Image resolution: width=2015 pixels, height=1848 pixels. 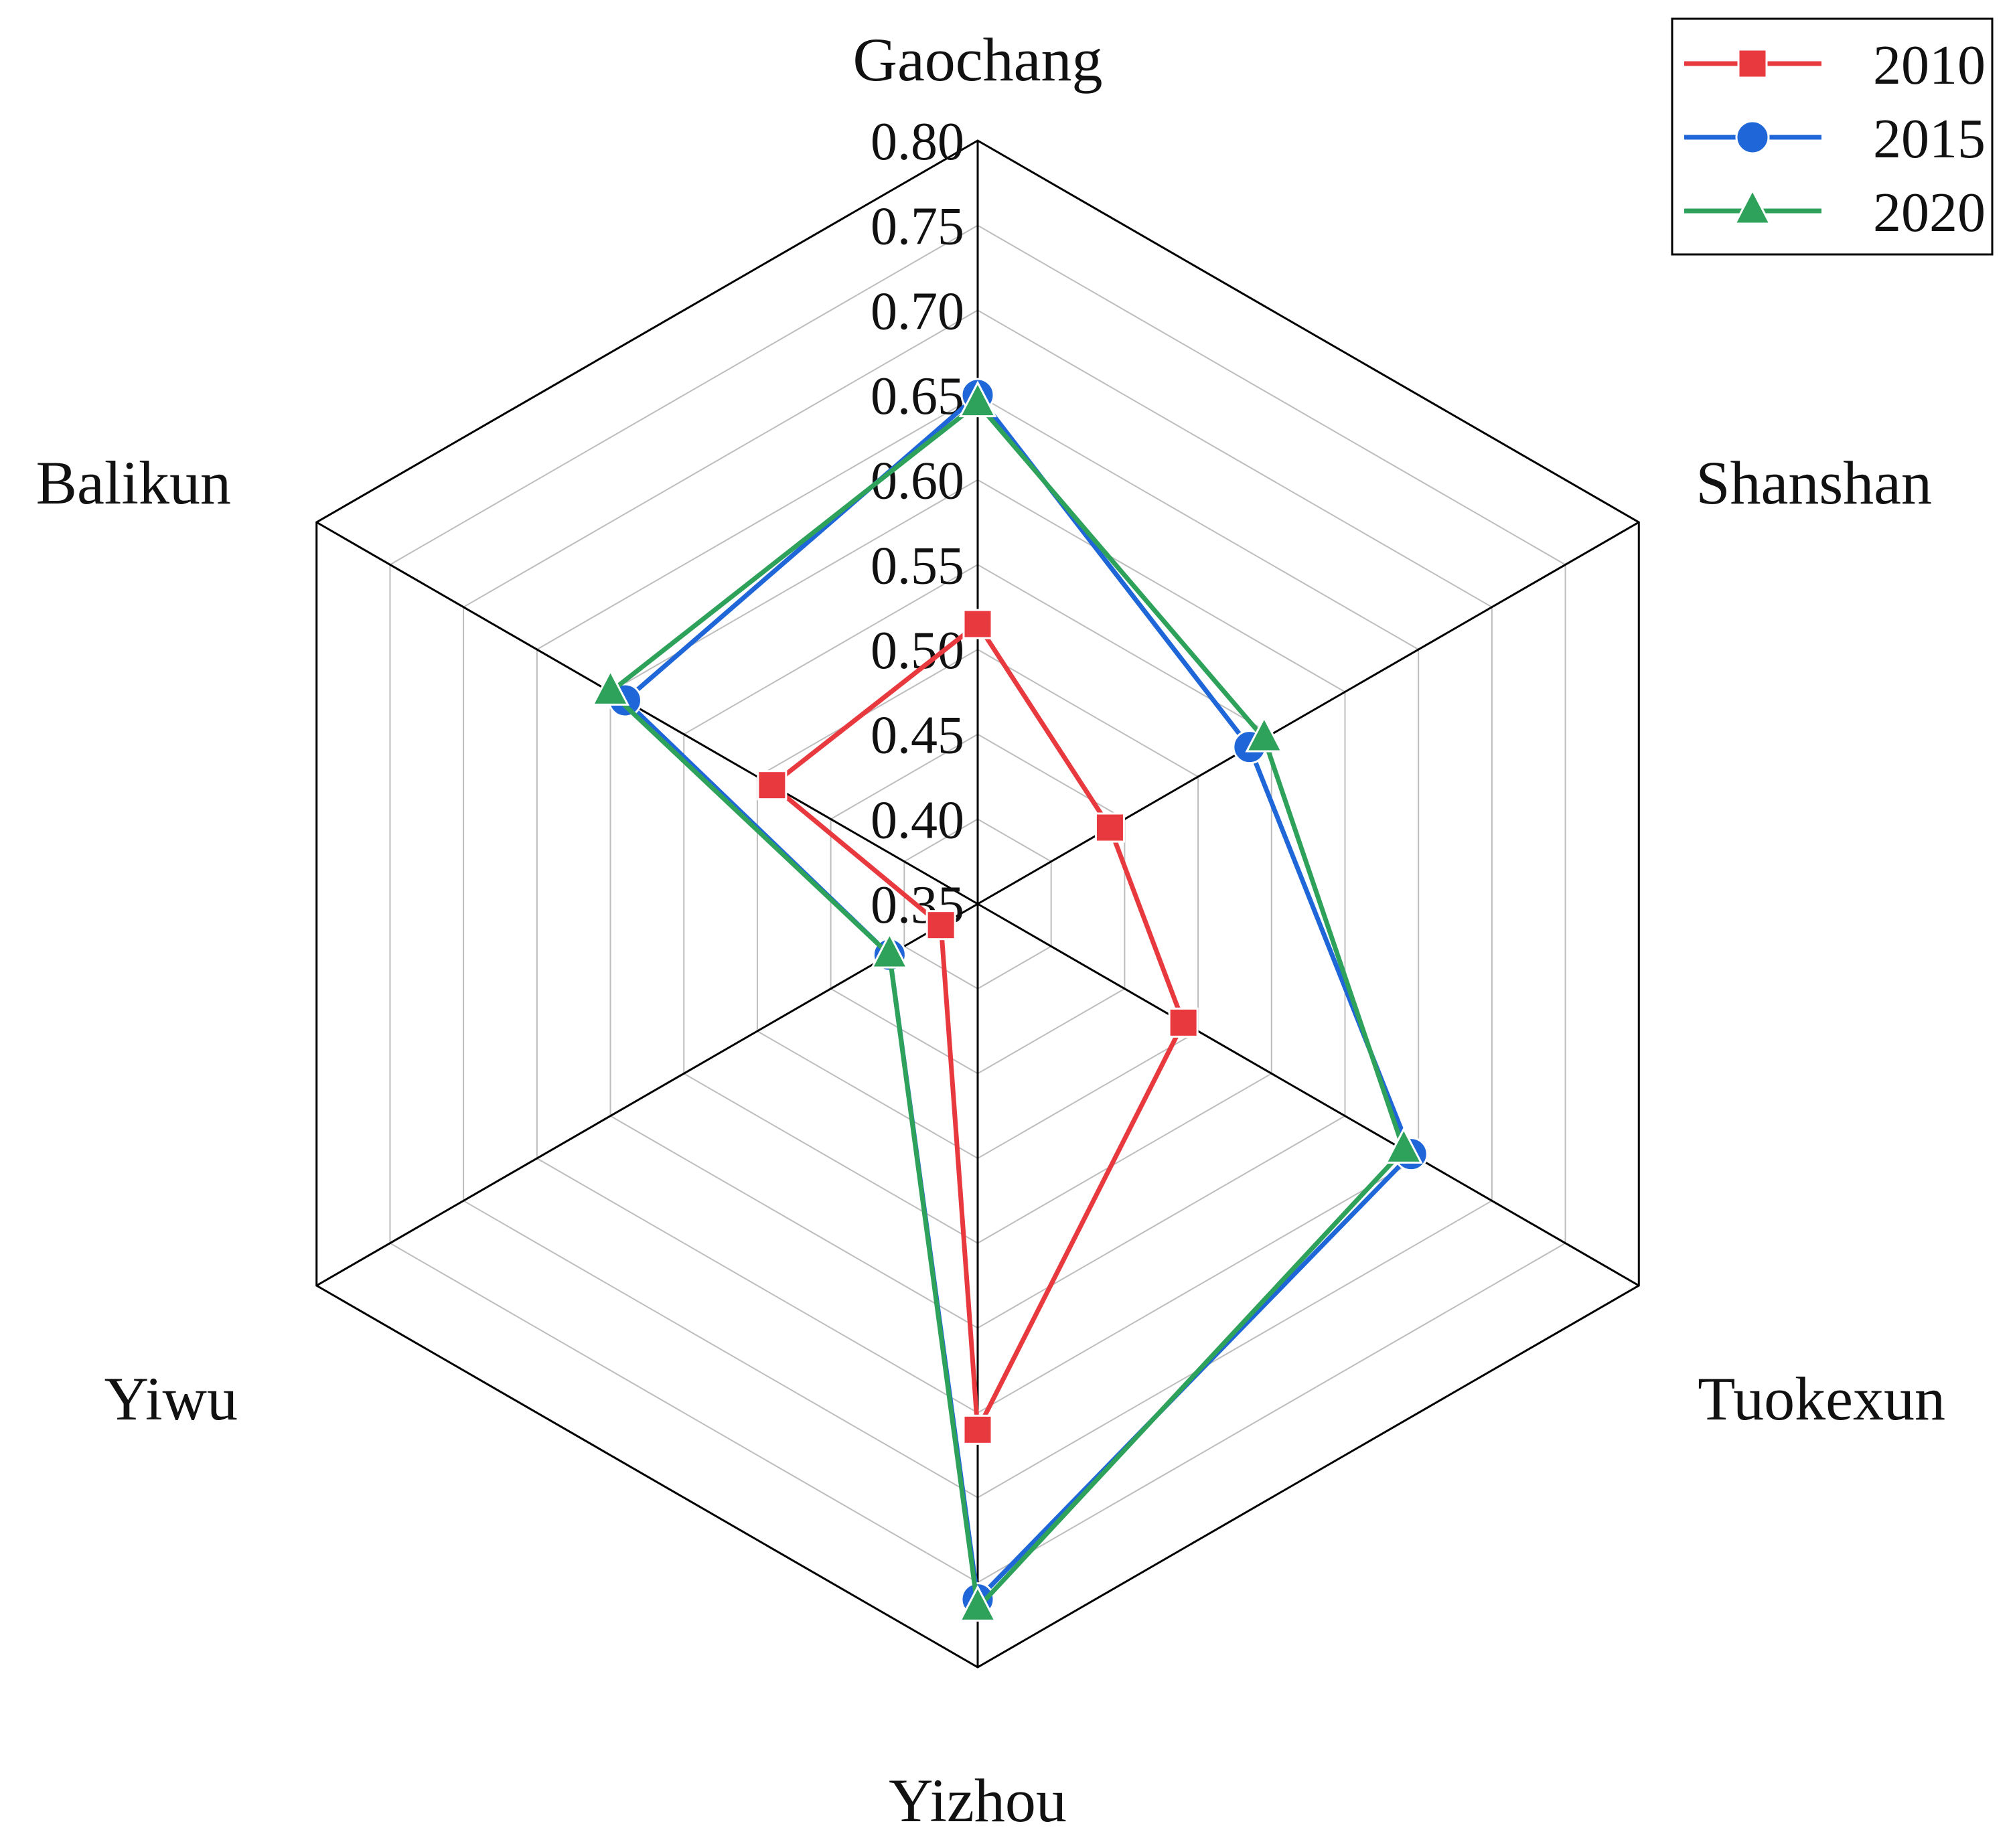 What do you see at coordinates (978, 59) in the screenshot?
I see `category-label-gaochang: Gaochang` at bounding box center [978, 59].